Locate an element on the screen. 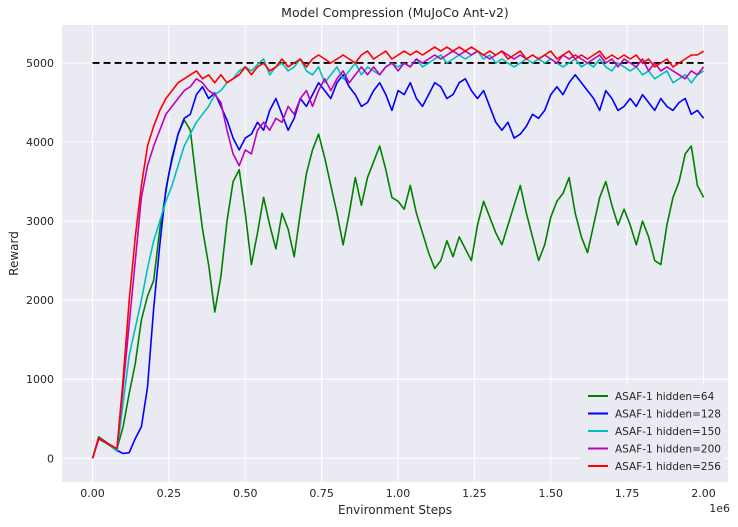 The height and width of the screenshot is (527, 738). x-tick-label: 1.50 is located at coordinates (551, 493).